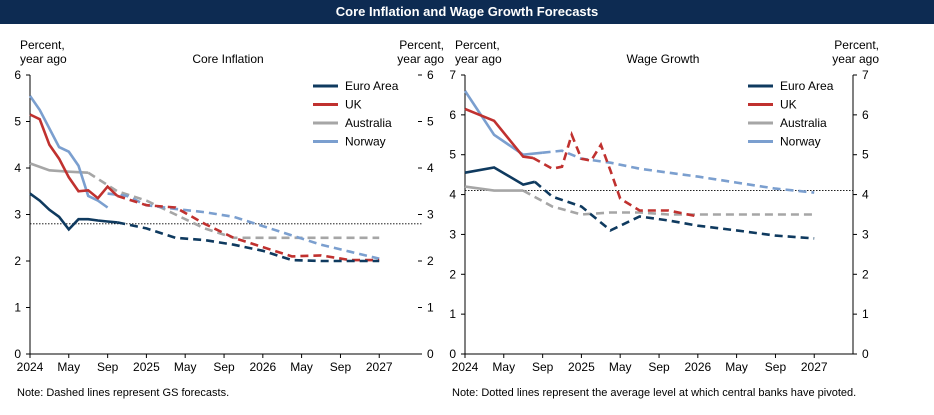  I want to click on panel-title: Wage Growth, so click(663, 59).